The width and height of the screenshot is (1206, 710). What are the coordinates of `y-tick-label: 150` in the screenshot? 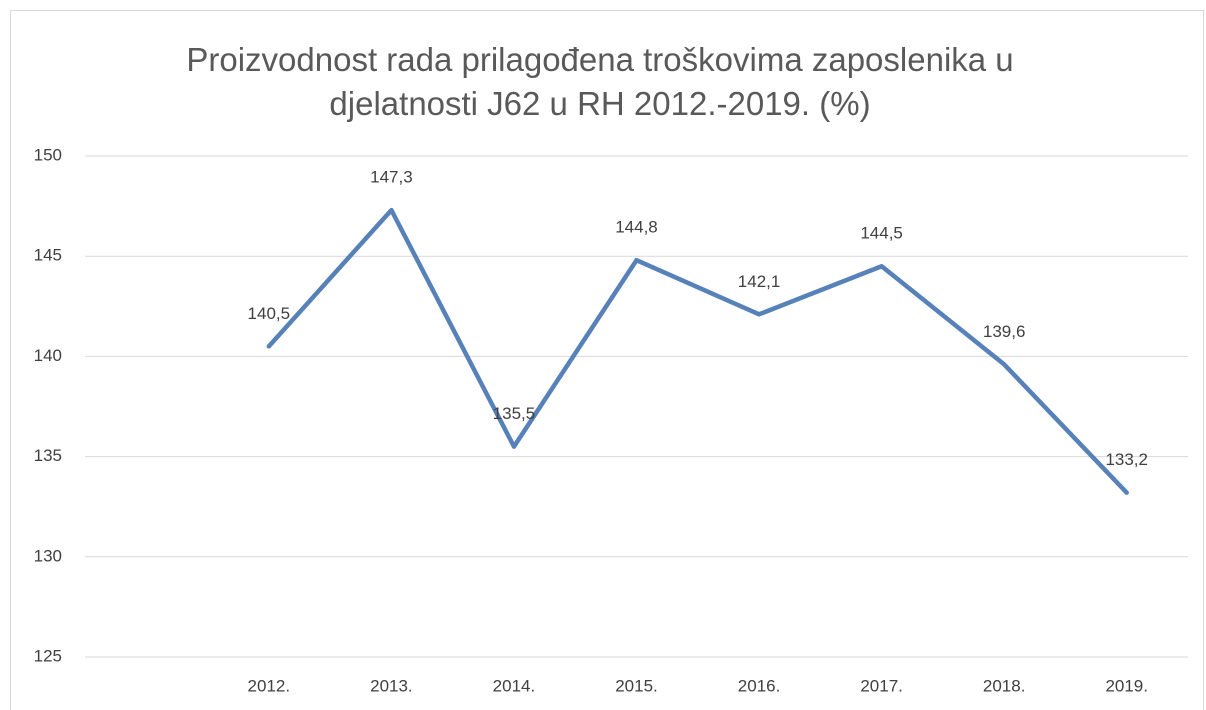 It's located at (48, 154).